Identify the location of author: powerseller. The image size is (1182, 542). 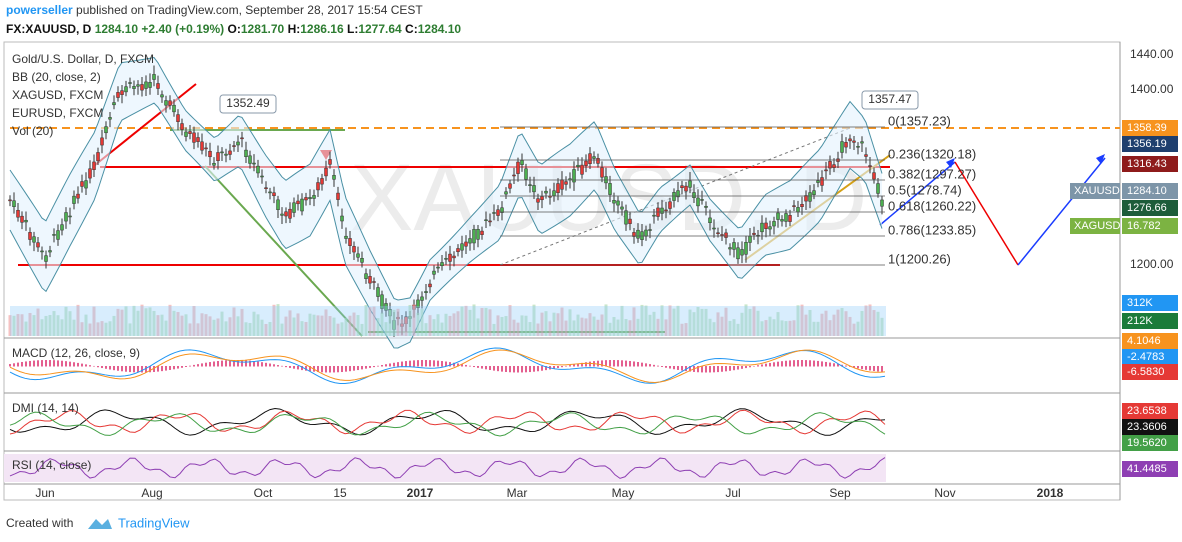
(39, 10).